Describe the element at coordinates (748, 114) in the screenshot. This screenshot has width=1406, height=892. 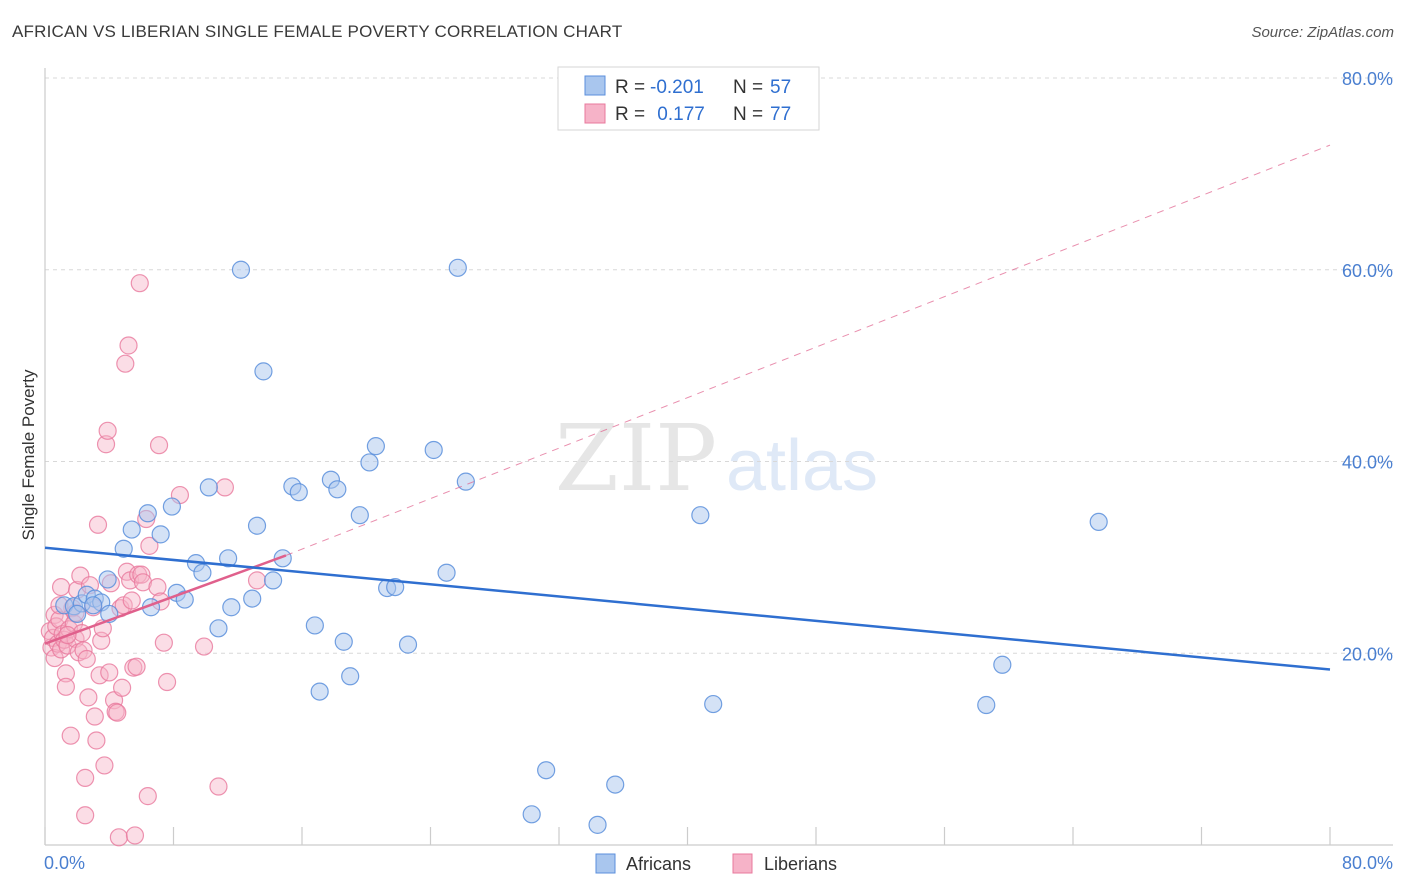
I see `legend-n-label-liberians: N =` at that location.